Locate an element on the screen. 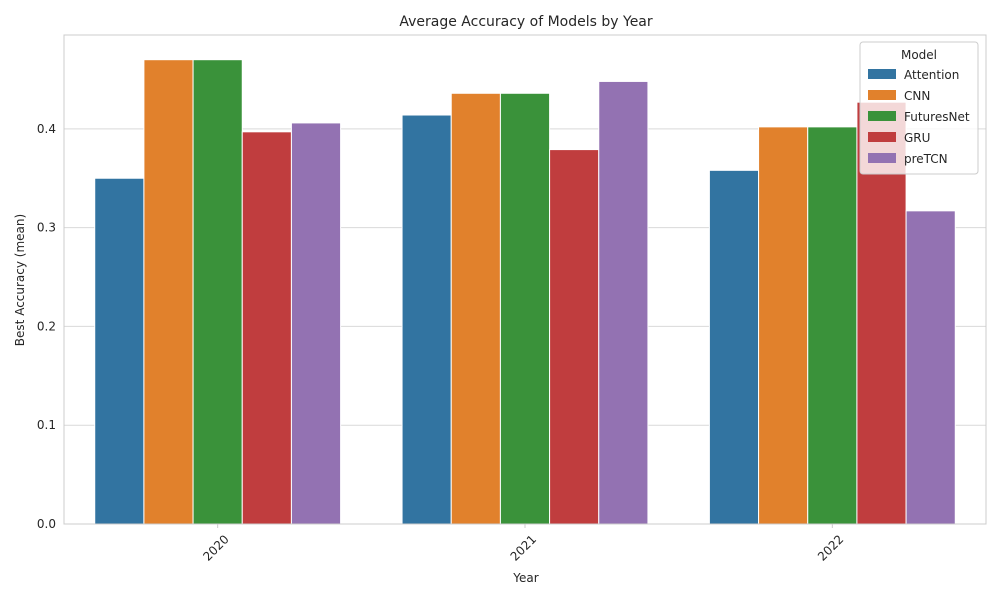  x-tick-label: 2022 is located at coordinates (830, 547).